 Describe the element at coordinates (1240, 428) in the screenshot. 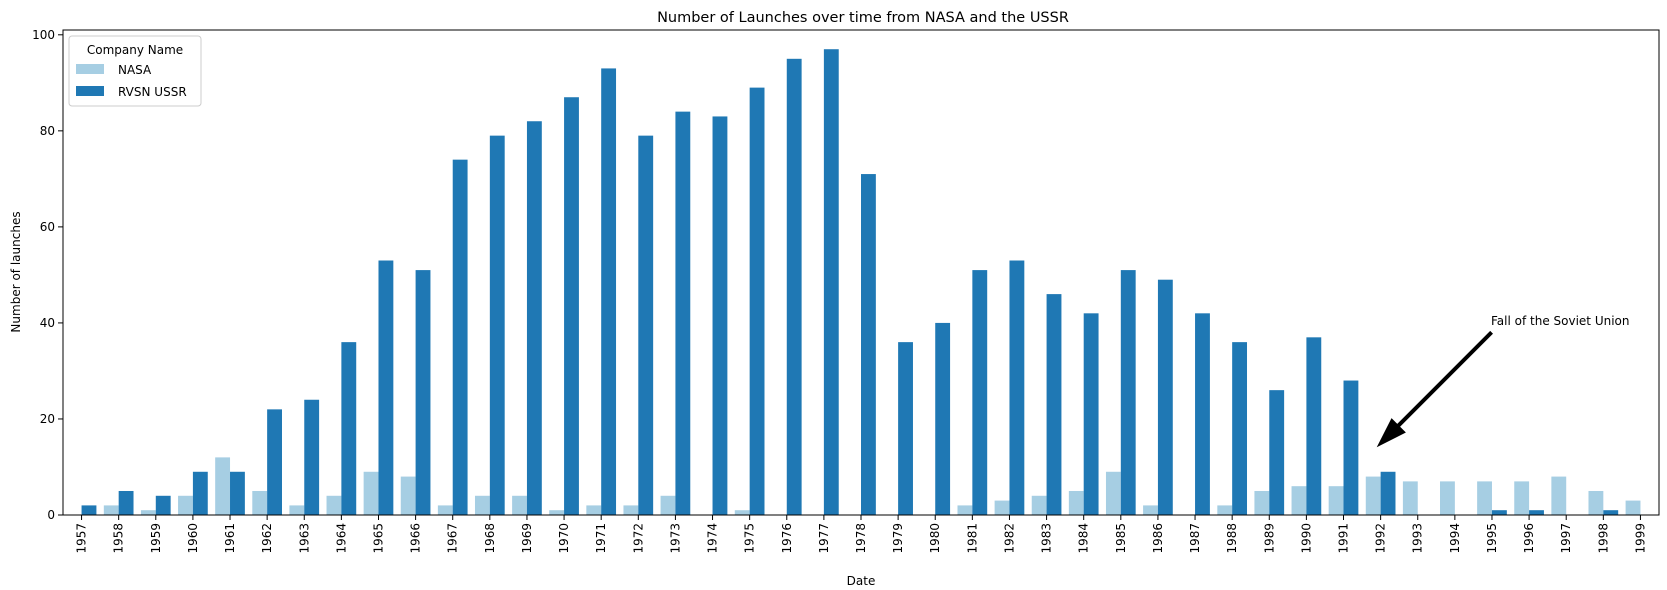

I see `bar-rvsn-ussr-1988` at that location.